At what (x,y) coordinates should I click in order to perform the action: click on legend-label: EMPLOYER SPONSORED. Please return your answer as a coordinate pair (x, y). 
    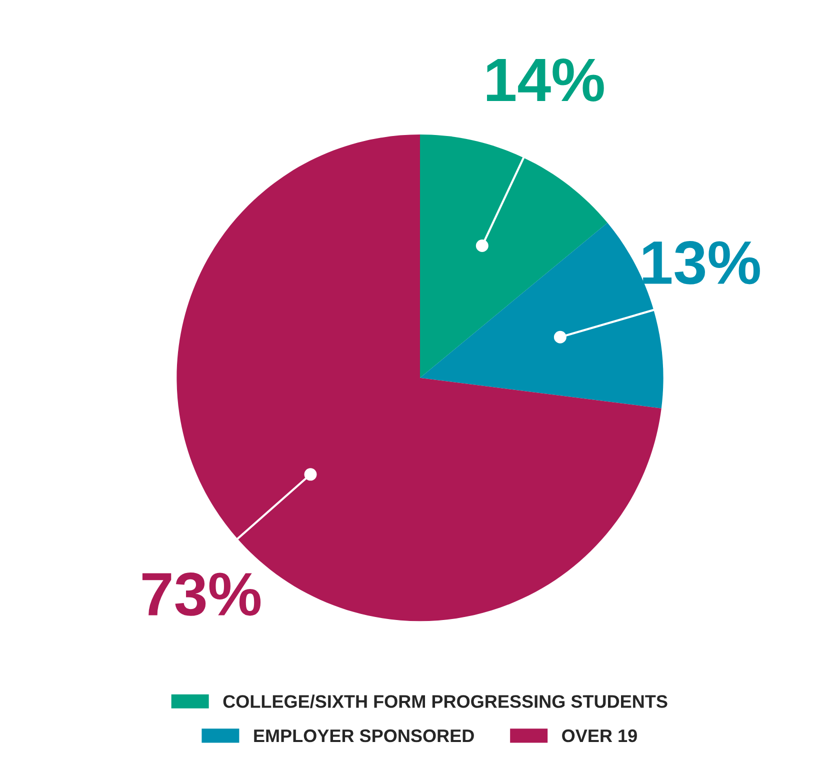
    Looking at the image, I should click on (364, 735).